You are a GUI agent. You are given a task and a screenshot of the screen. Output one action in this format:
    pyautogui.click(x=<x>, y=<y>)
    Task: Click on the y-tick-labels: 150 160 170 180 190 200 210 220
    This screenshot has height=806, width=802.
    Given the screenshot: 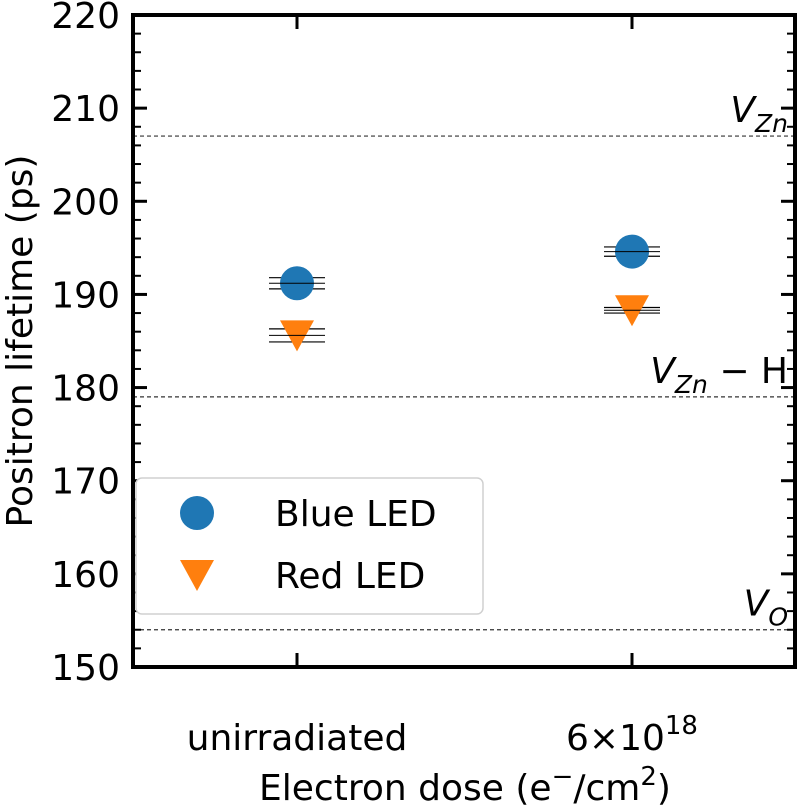 What is the action you would take?
    pyautogui.click(x=85, y=344)
    